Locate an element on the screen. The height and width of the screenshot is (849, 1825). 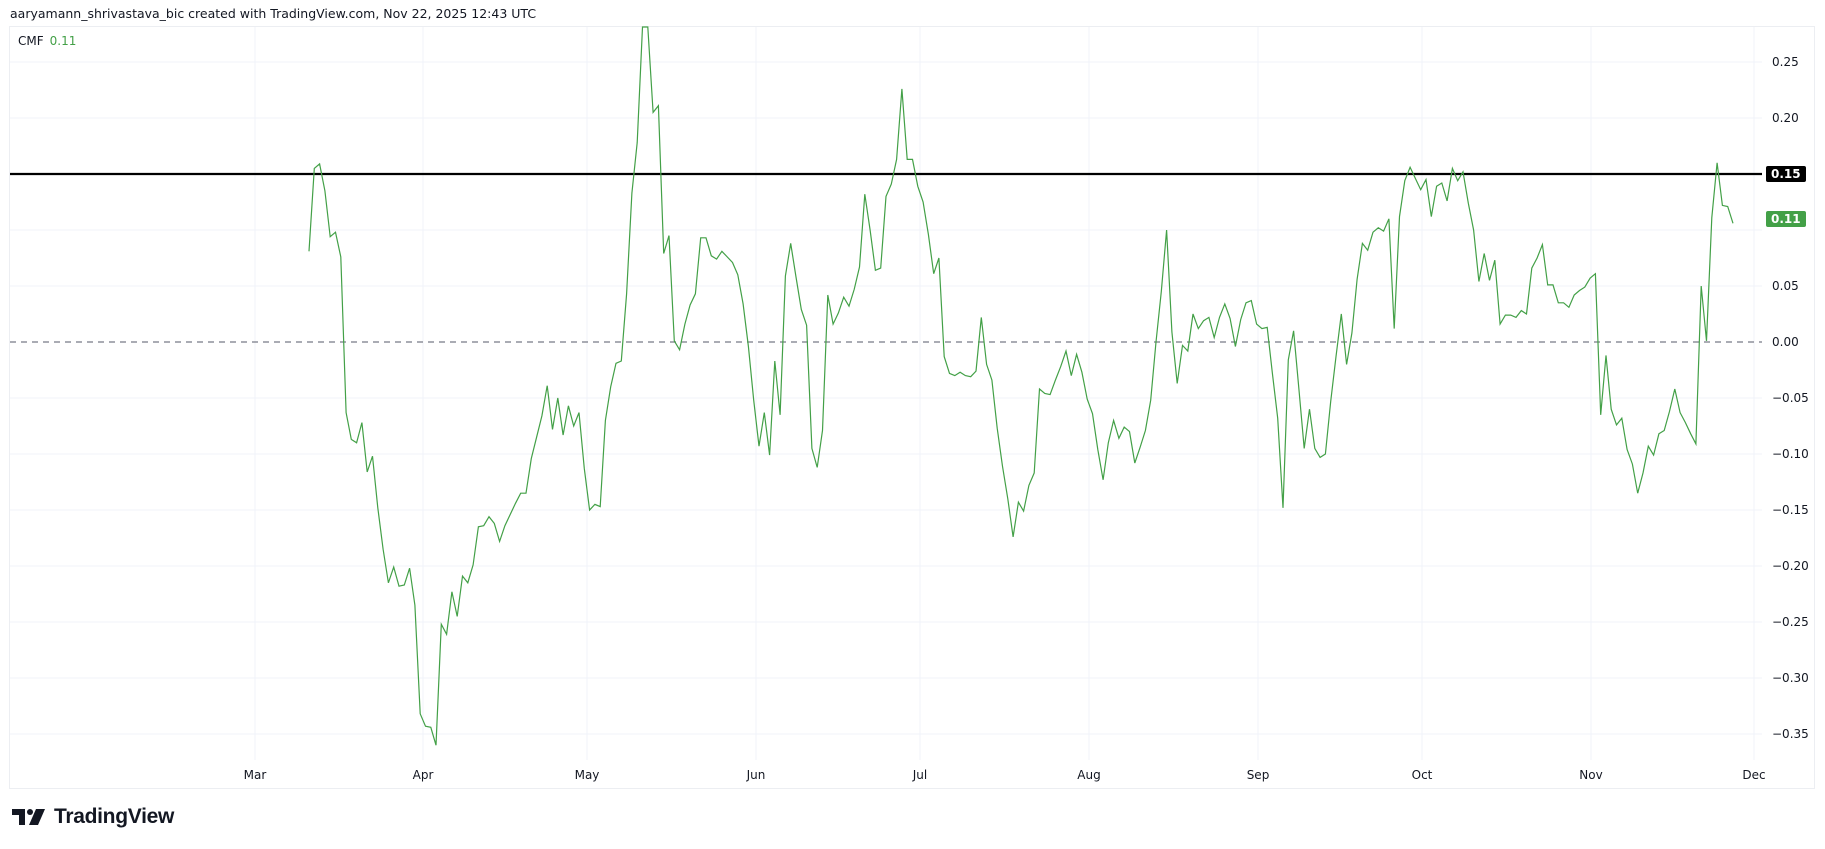
tradingview-logo: TradingView is located at coordinates (93, 817).